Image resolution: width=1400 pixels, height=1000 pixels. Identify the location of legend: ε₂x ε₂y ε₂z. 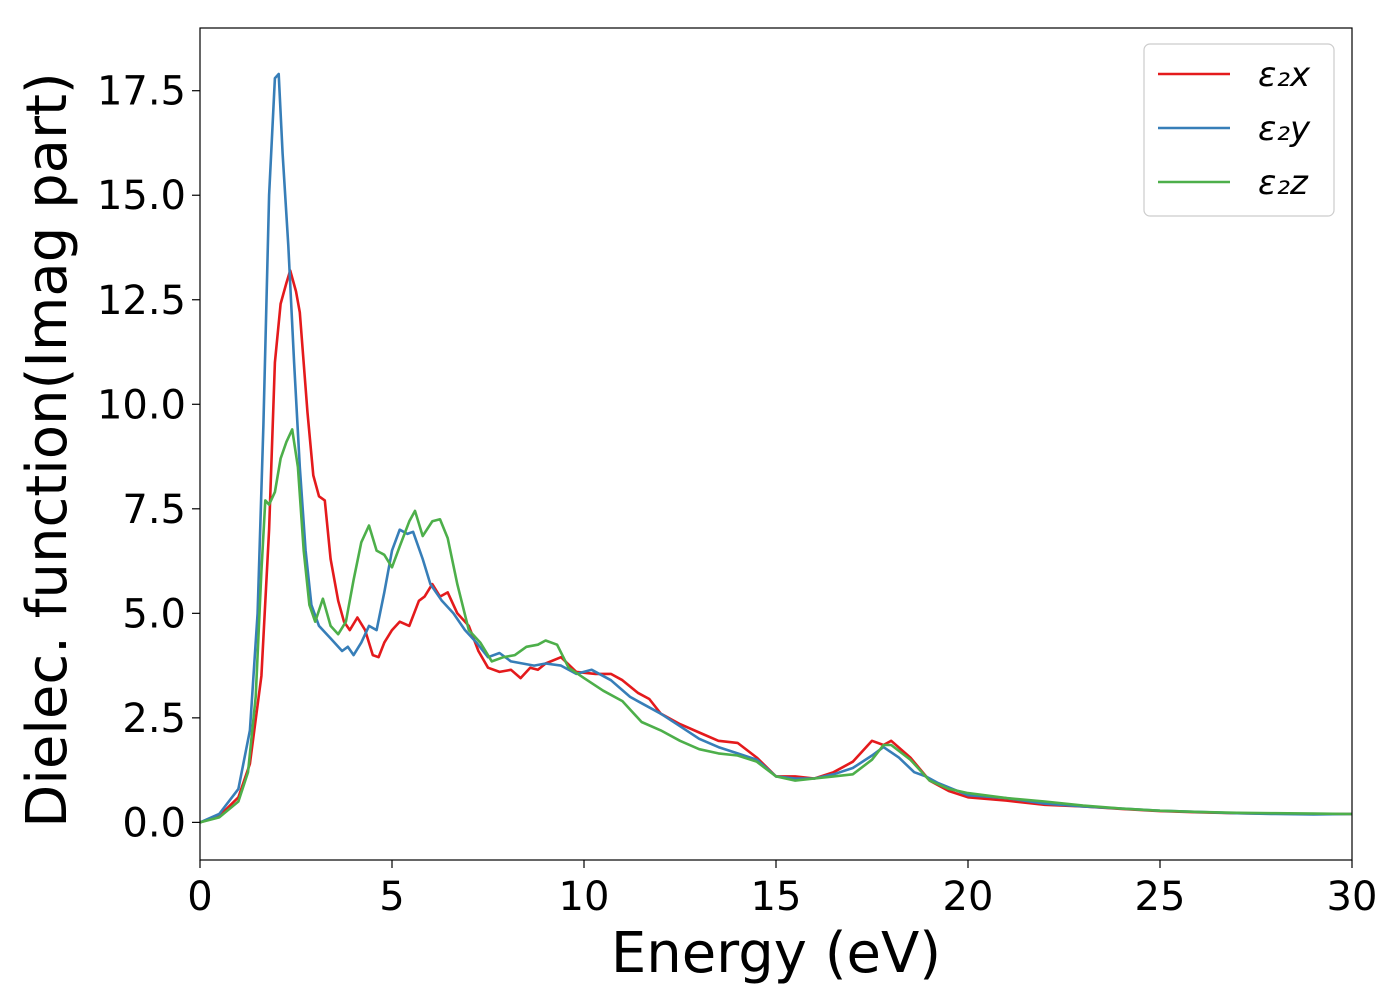
(1239, 130).